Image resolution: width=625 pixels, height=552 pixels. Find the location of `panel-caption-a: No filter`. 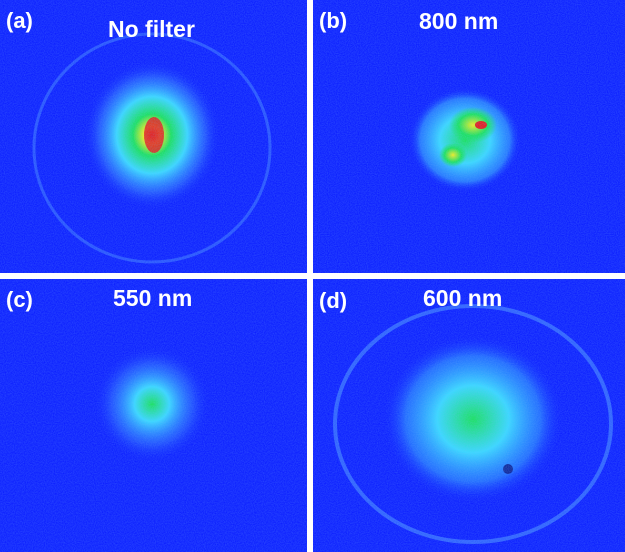

panel-caption-a: No filter is located at coordinates (151, 29).